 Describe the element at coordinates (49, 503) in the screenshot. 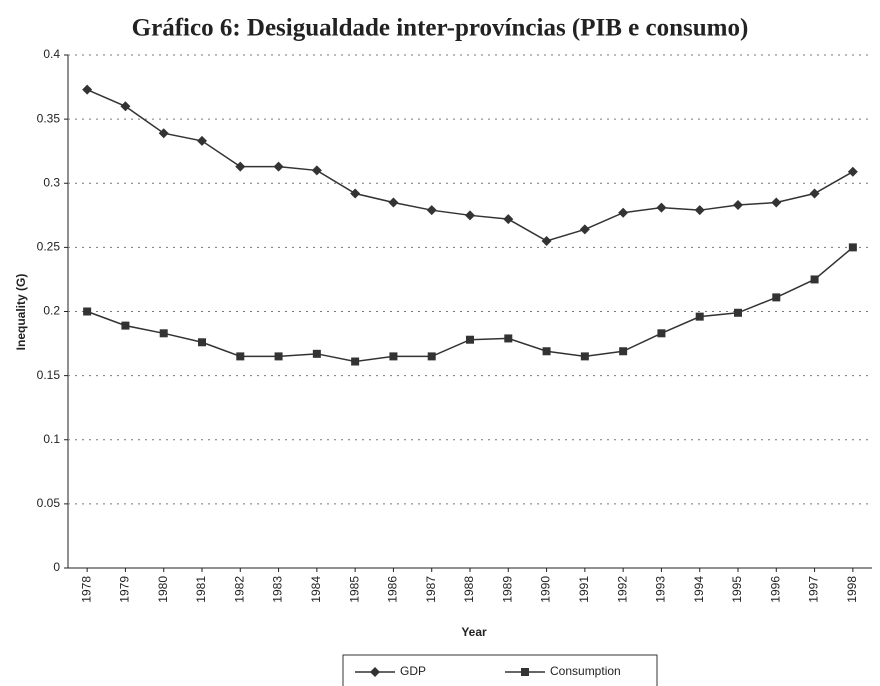

I see `y-tick-label: 0.05` at that location.